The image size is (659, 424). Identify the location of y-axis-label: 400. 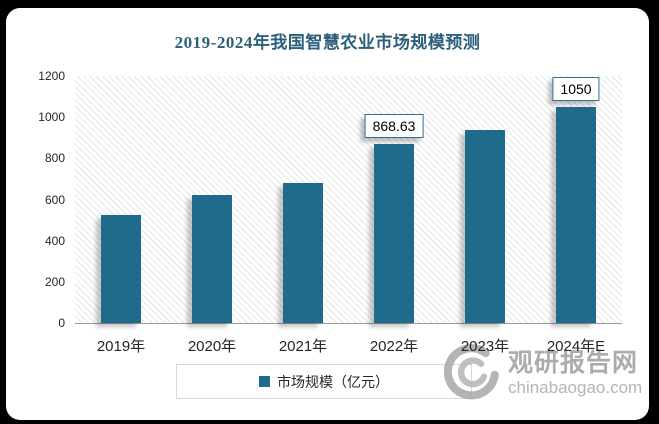
(54, 240).